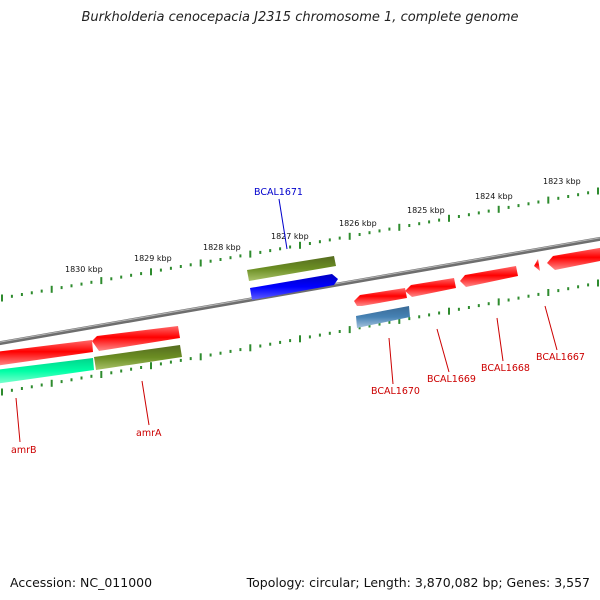 This screenshot has height=600, width=600. What do you see at coordinates (138, 357) in the screenshot?
I see `gene-olive-reverse-feature` at bounding box center [138, 357].